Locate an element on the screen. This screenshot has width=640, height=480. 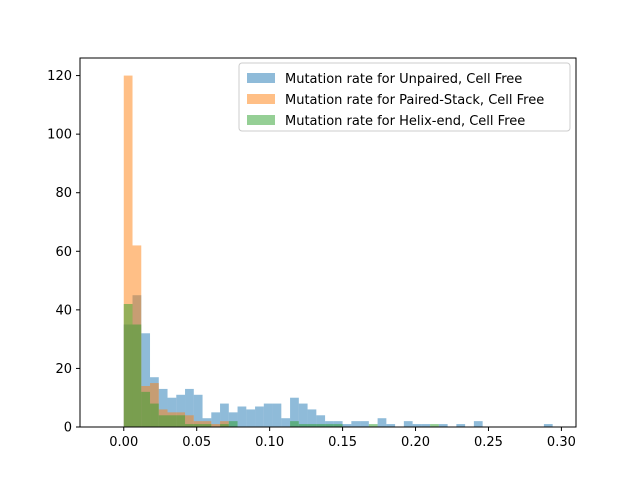
x-tick-label: 0.10 is located at coordinates (269, 442).